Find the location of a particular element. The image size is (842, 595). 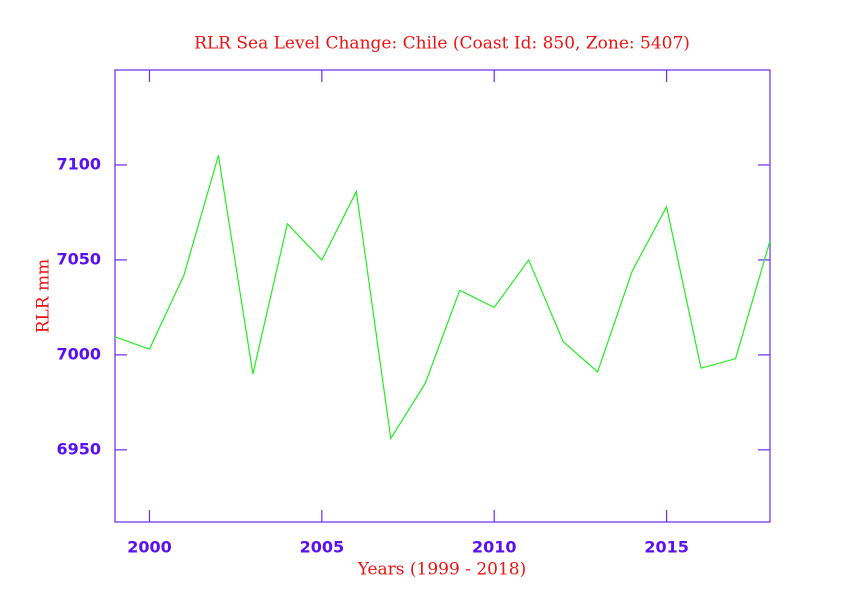

x-tick-label: 2010 is located at coordinates (494, 547).